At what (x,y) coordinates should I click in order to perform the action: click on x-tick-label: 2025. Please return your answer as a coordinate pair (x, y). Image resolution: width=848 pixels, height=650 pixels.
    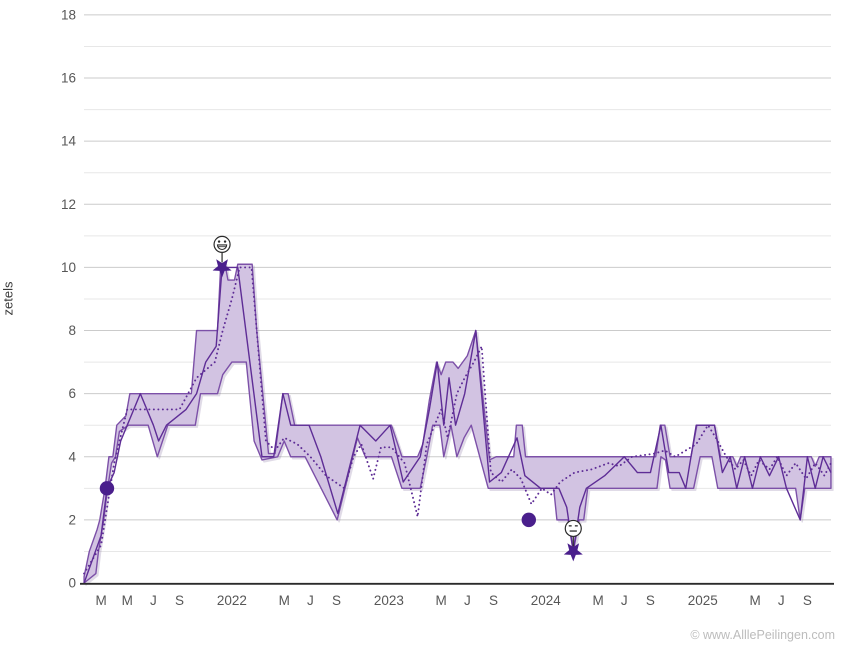
    Looking at the image, I should click on (703, 600).